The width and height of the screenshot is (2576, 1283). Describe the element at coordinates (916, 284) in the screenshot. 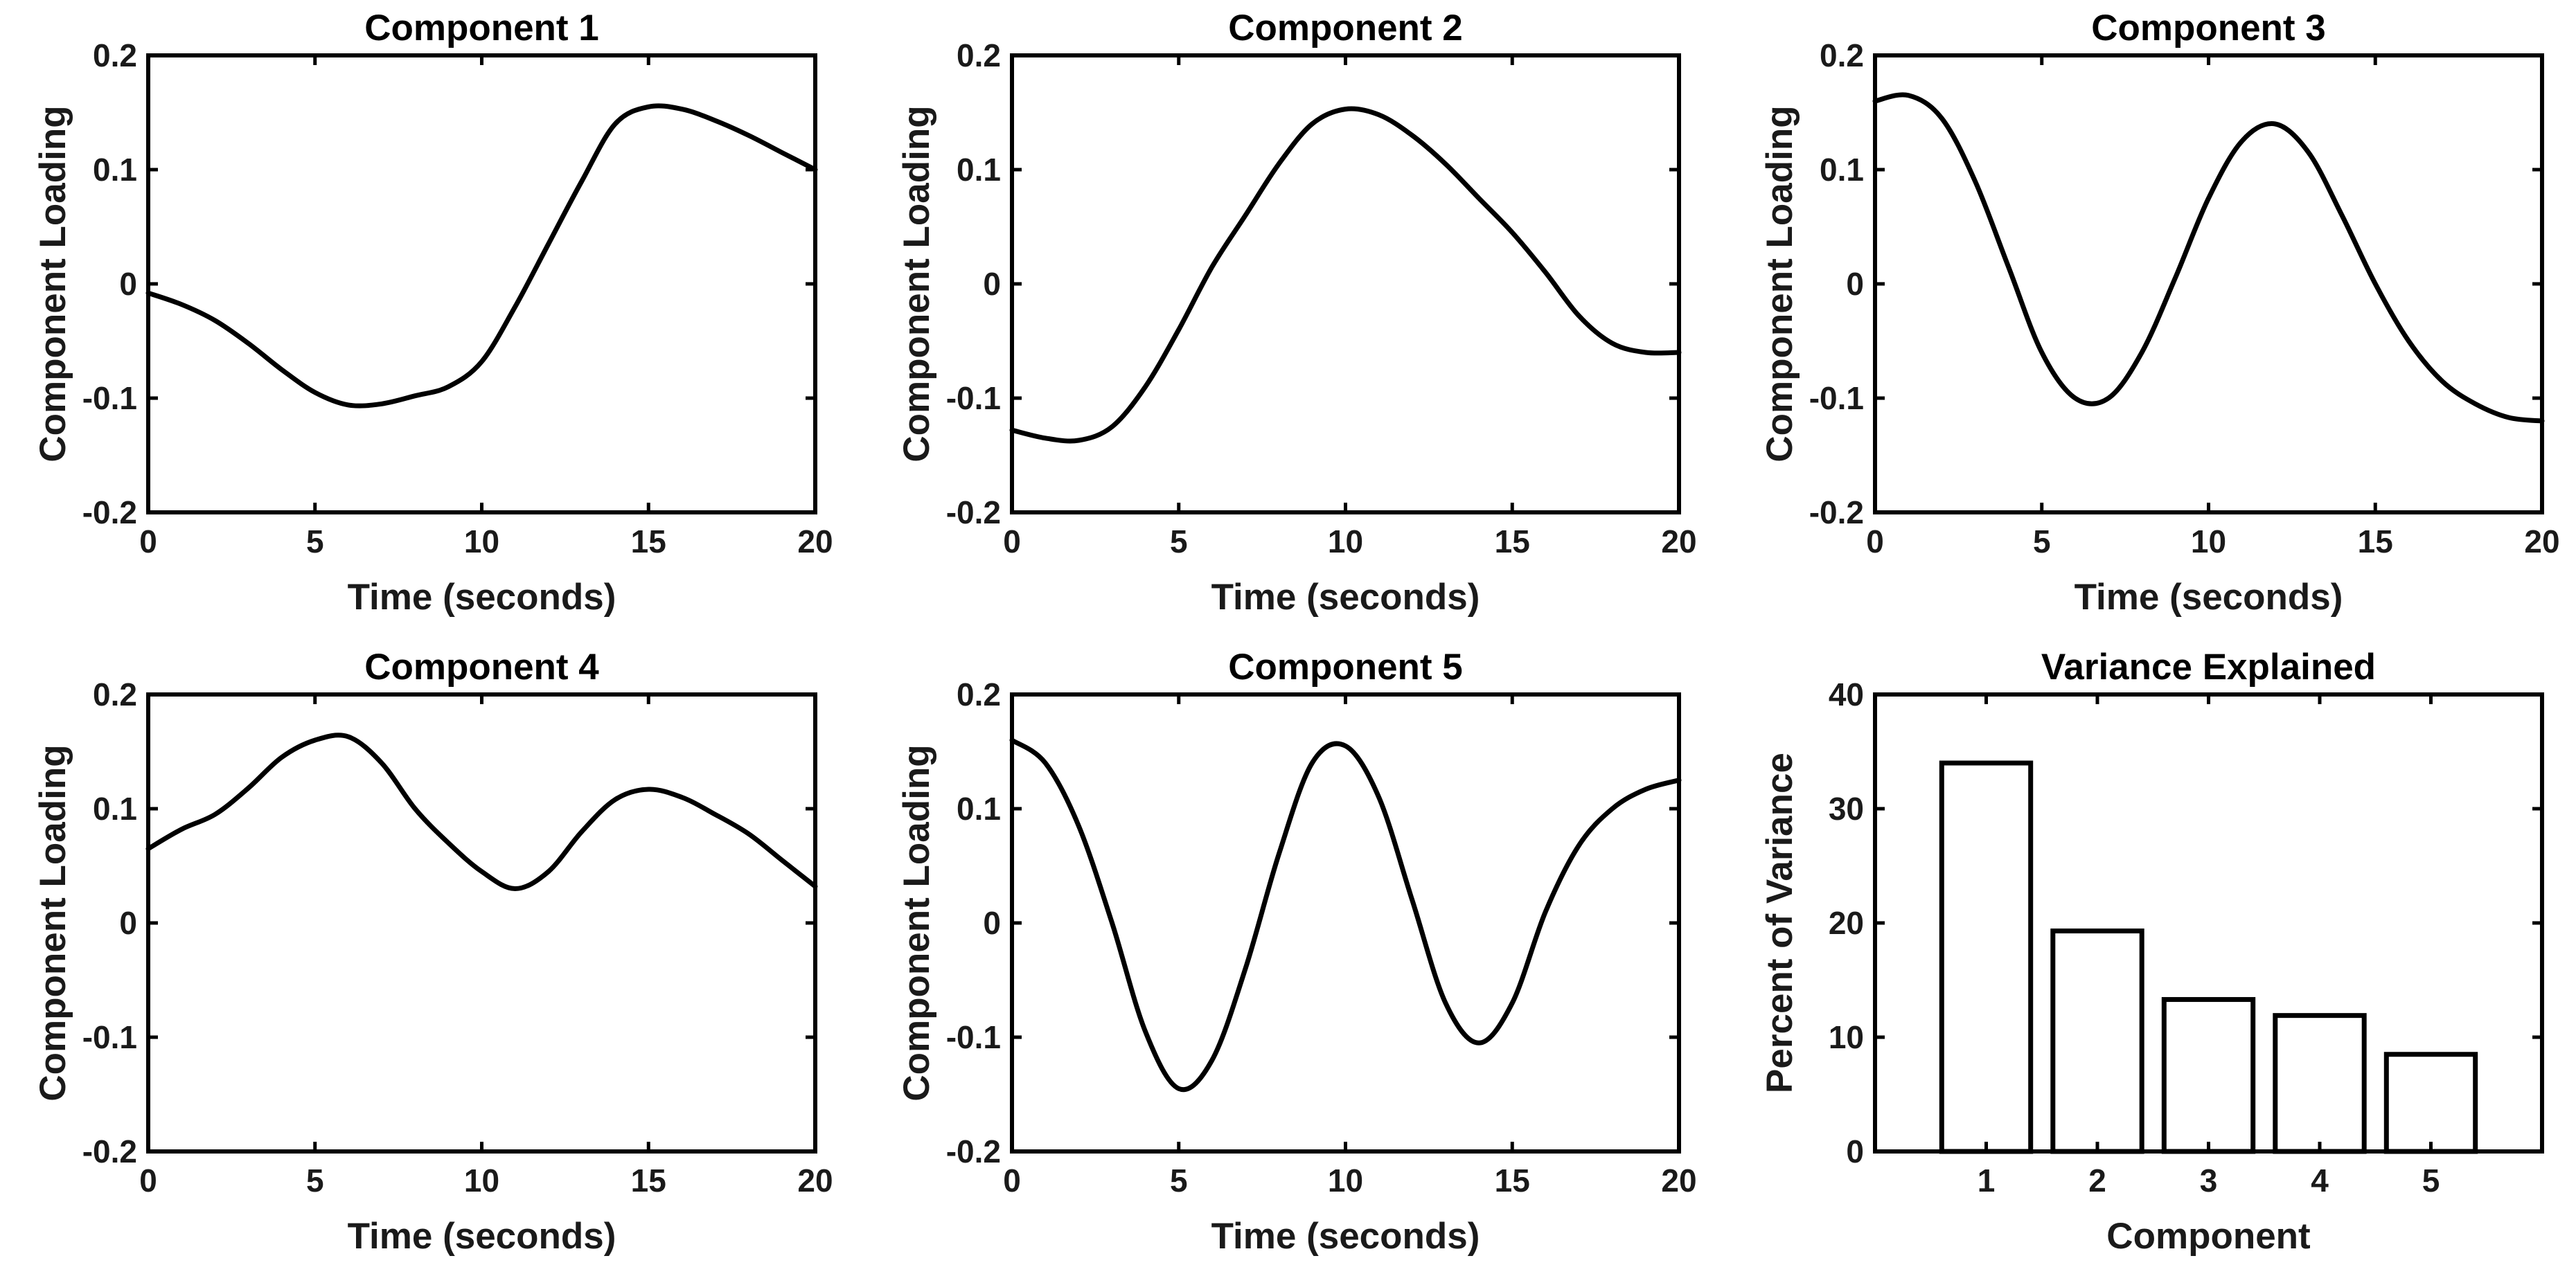

I see `panel-2-y-axis-label: Component Loading` at that location.